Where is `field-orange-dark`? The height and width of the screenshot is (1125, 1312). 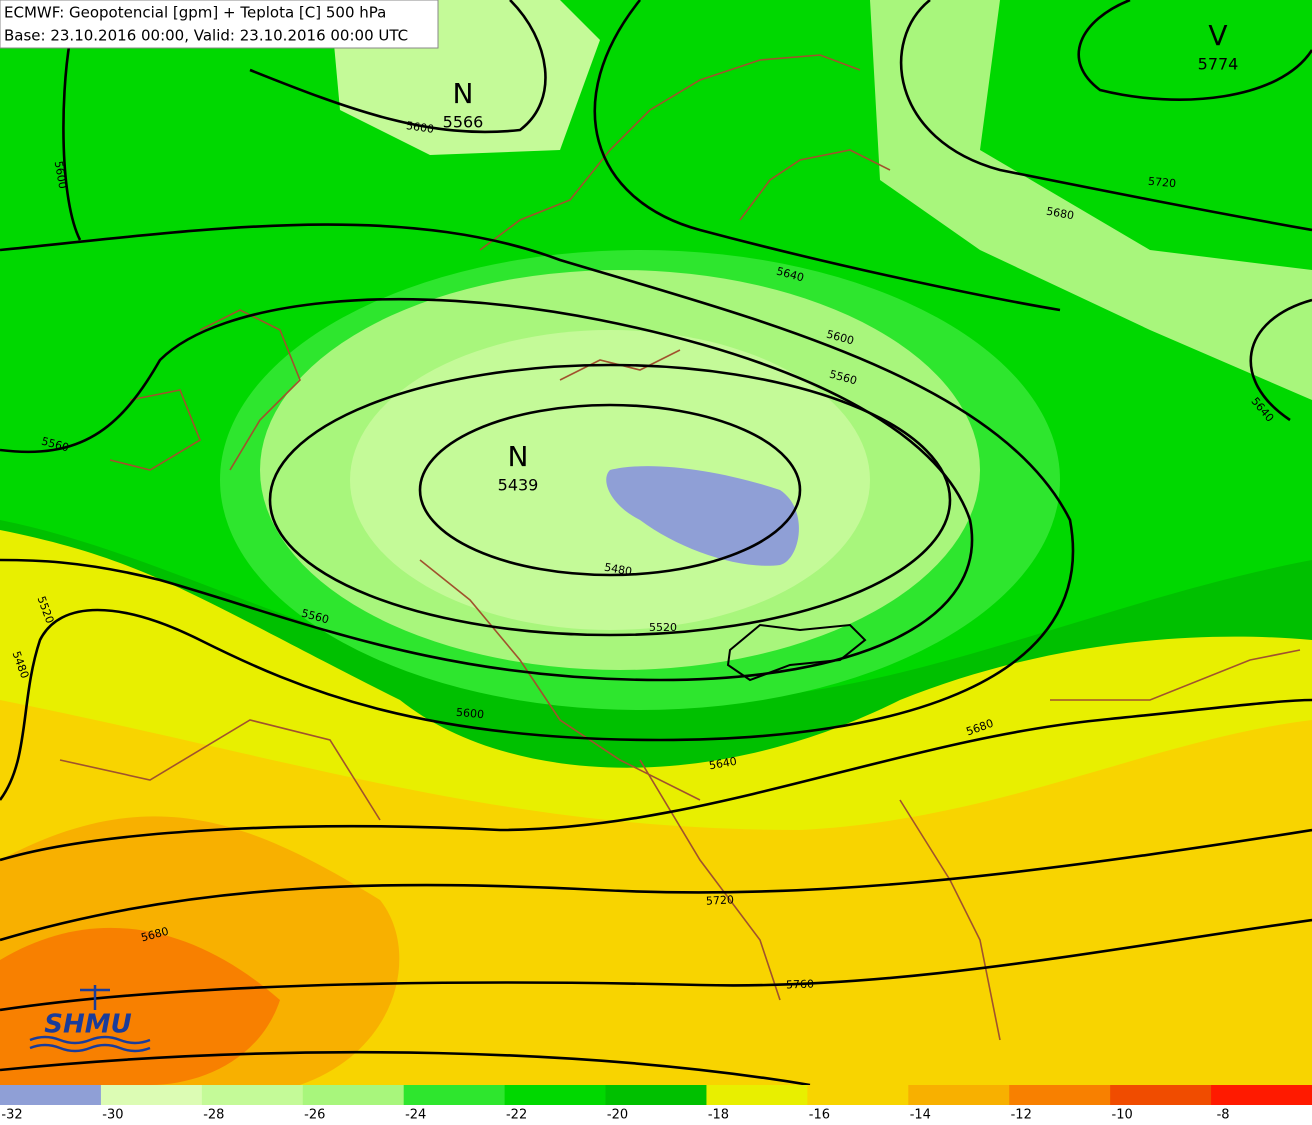
field-orange-dark is located at coordinates (140, 1006).